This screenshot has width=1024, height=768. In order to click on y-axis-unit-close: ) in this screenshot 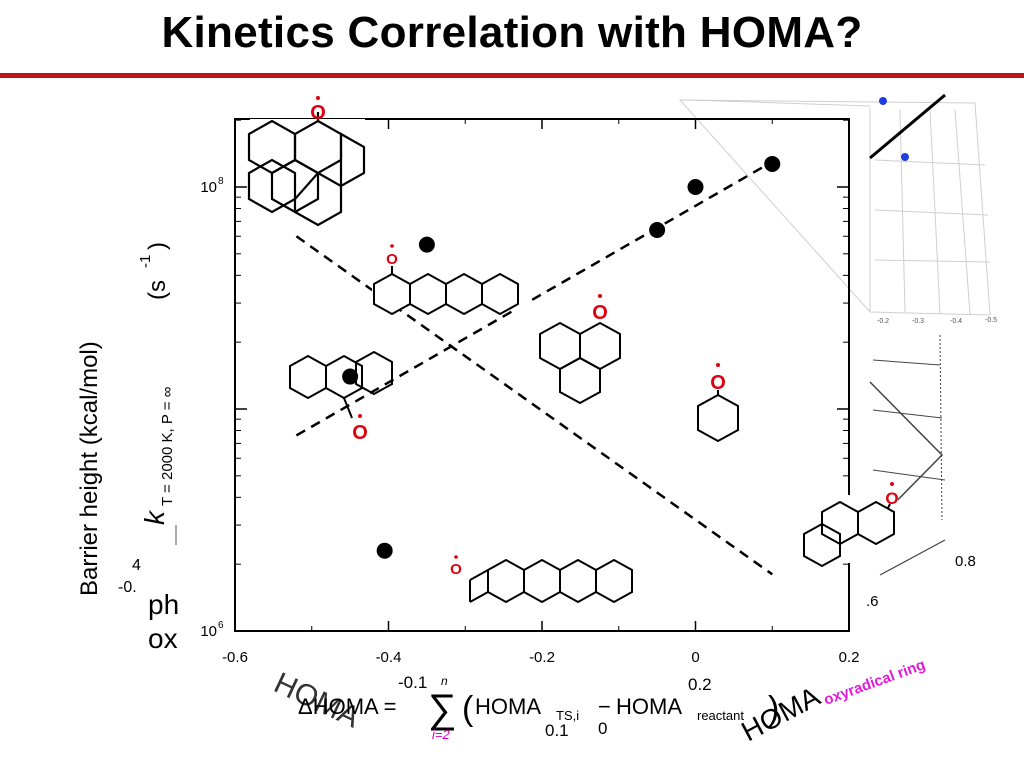, I will do `click(157, 246)`.